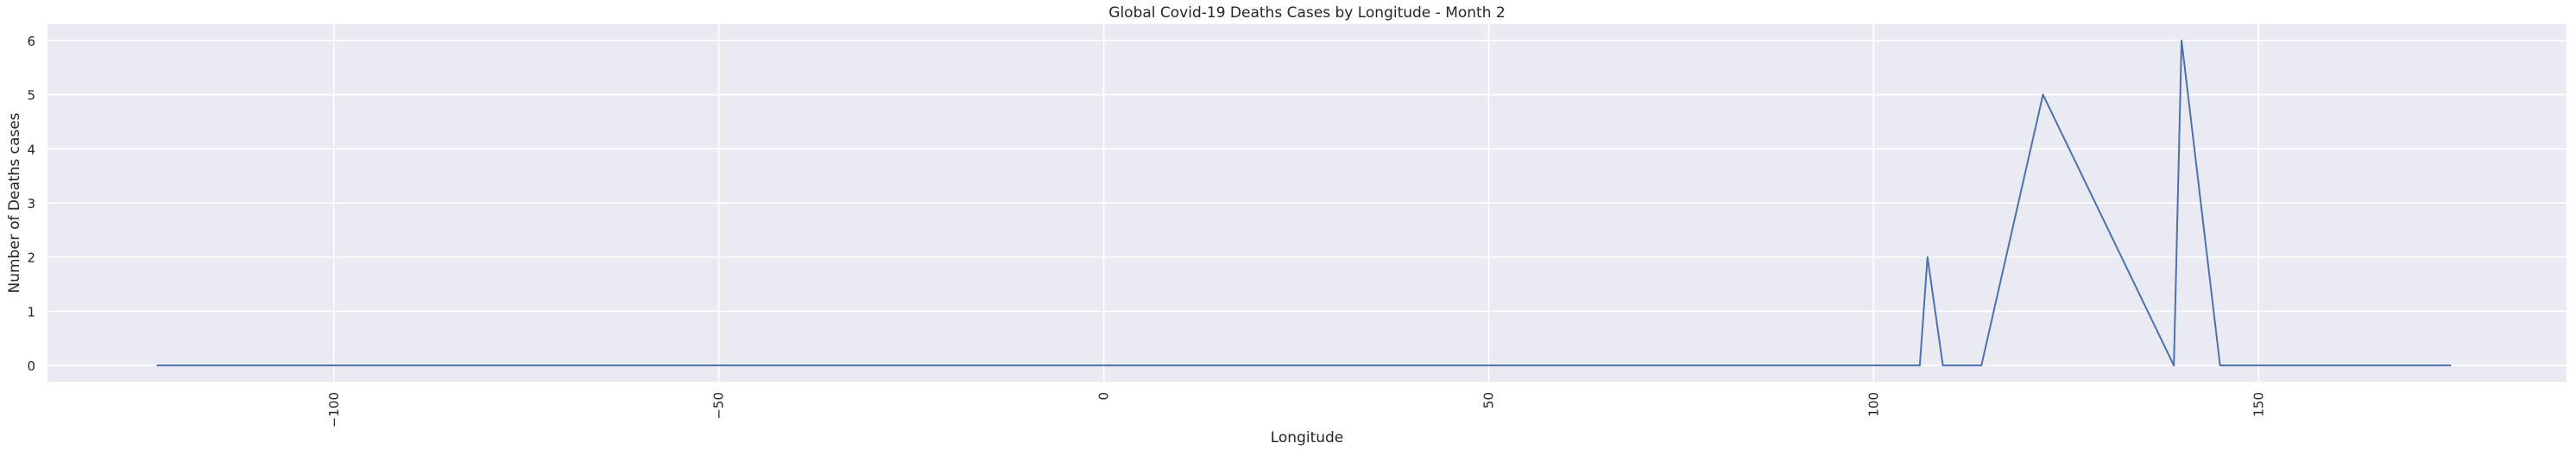 The image size is (2576, 456). Describe the element at coordinates (14, 202) in the screenshot. I see `y-axis-label: Number of Deaths cases` at that location.